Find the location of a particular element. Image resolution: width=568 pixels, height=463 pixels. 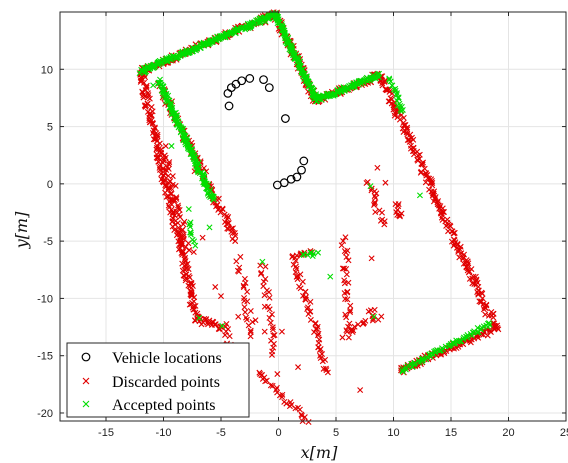

x-axis-label: x[m] is located at coordinates (319, 452).